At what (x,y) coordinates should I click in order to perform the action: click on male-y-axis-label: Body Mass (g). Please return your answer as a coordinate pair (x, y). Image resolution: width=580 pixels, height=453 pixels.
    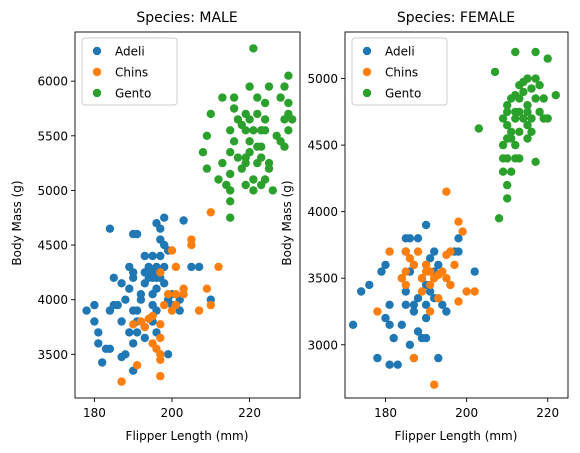
    Looking at the image, I should click on (17, 222).